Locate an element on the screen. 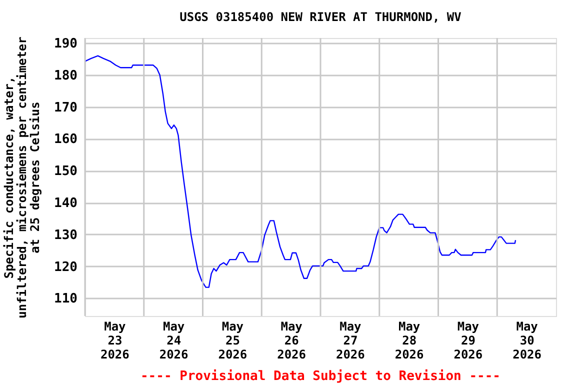 This screenshot has width=576, height=384. y-tick-label: 180 is located at coordinates (66, 76).